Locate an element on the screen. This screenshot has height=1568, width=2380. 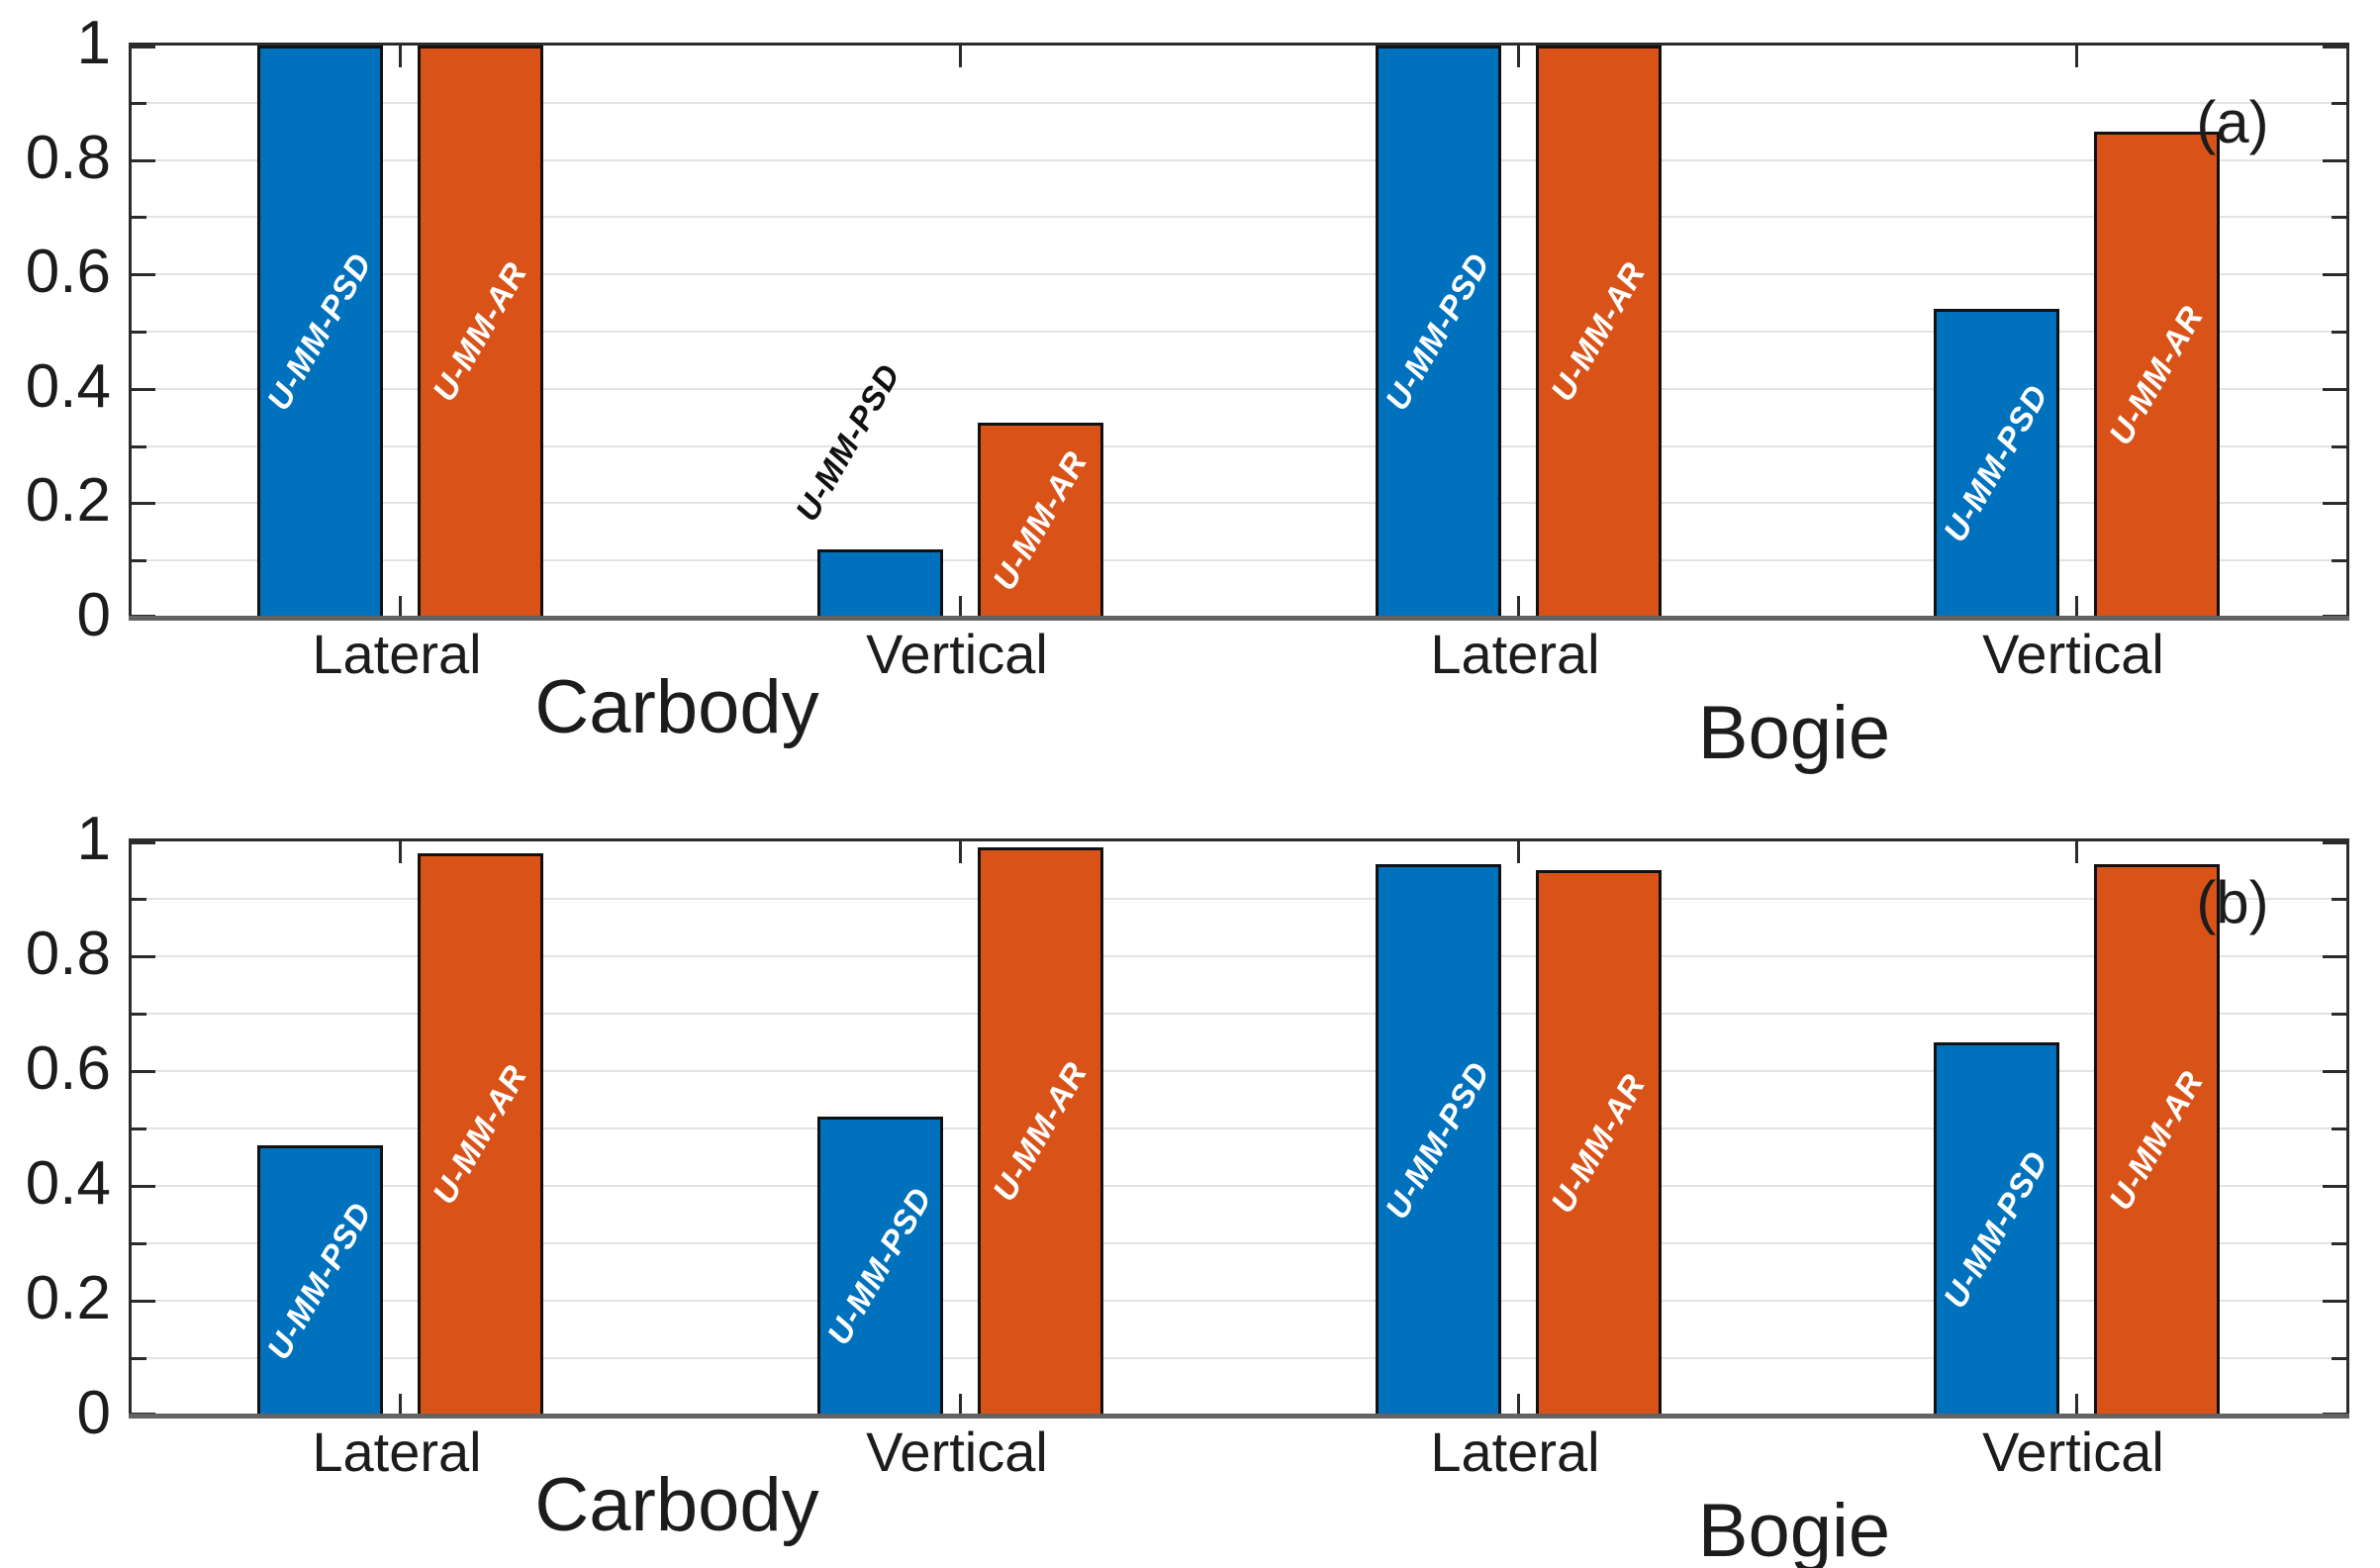
bar-a-bogie-vertical-u-mm-ar is located at coordinates (2157, 375).